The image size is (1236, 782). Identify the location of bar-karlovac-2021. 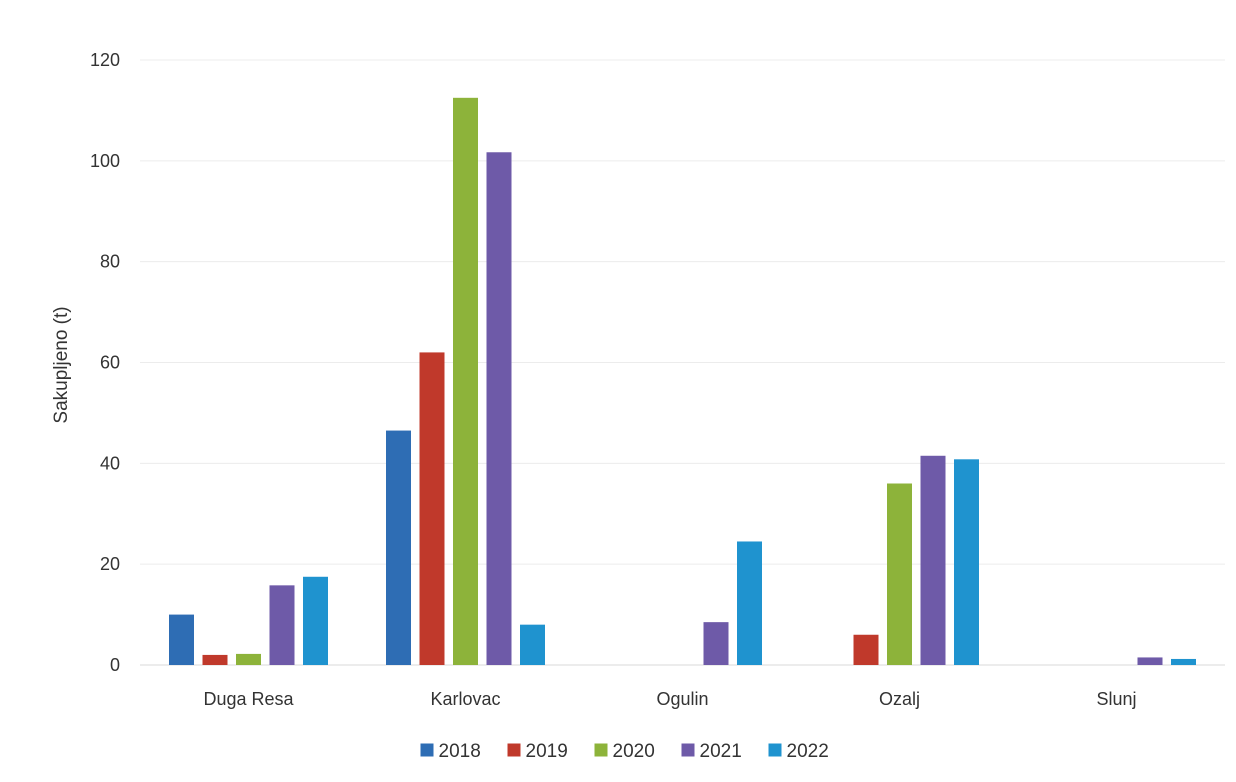
(499, 408).